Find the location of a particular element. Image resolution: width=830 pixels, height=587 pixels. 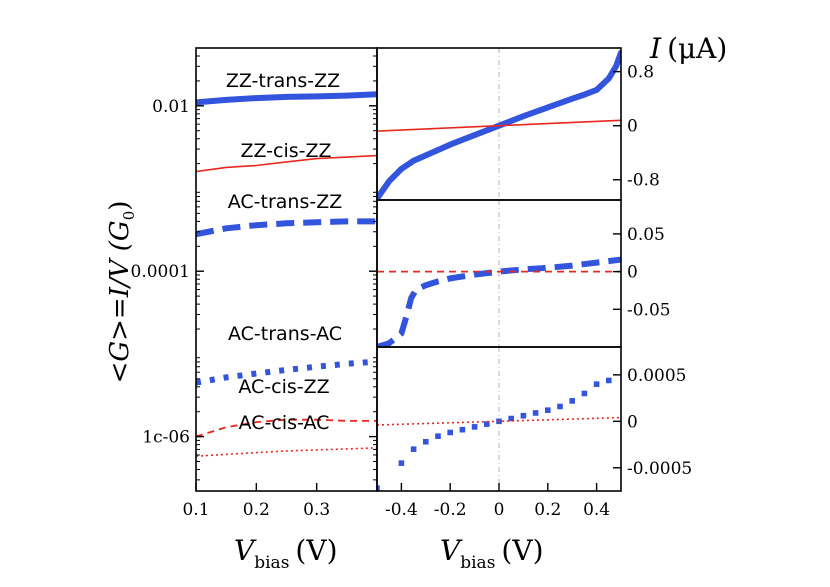

left-x-axis-label: Vbias (V) is located at coordinates (286, 553).